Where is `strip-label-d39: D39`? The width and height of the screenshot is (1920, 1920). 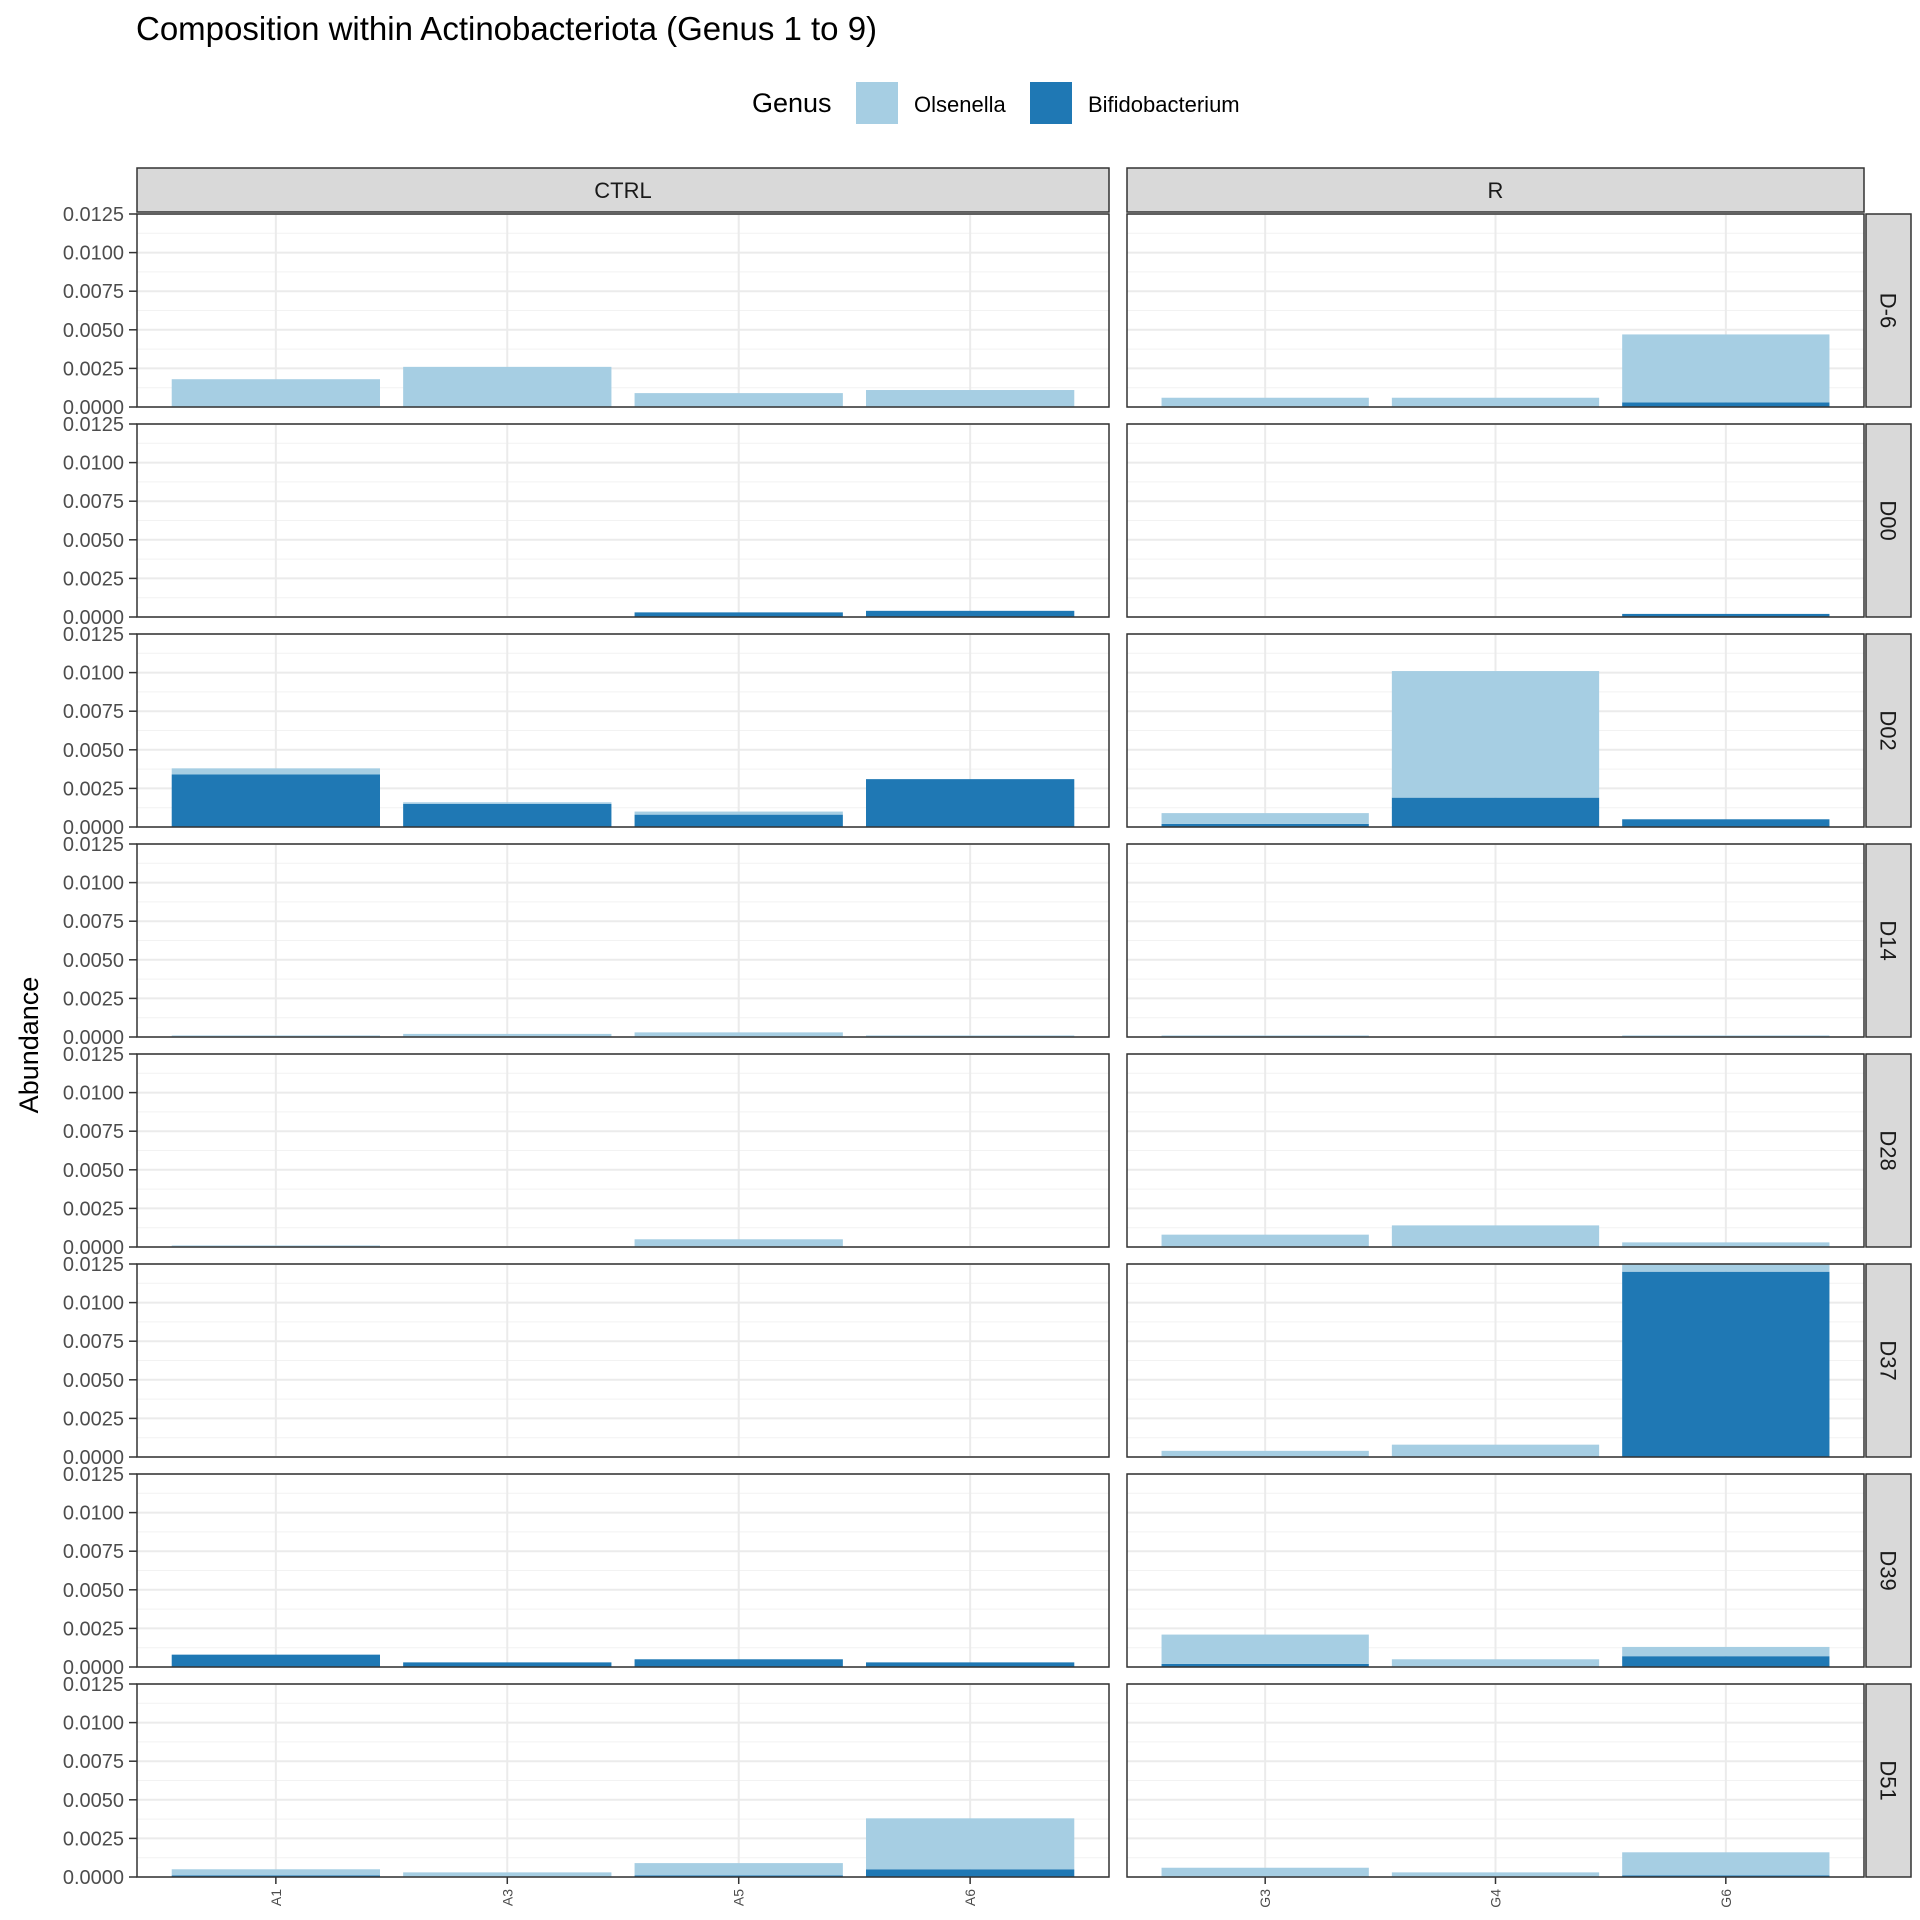 strip-label-d39: D39 is located at coordinates (1888, 1570).